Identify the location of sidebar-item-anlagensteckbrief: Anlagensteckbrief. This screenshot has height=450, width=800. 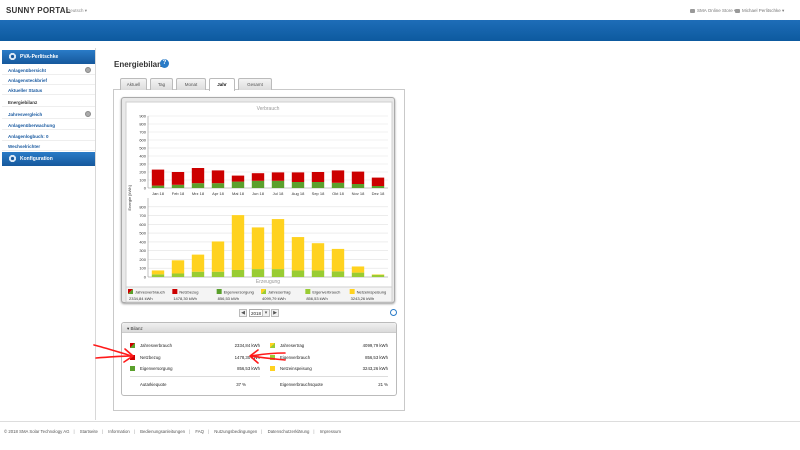
(48, 80).